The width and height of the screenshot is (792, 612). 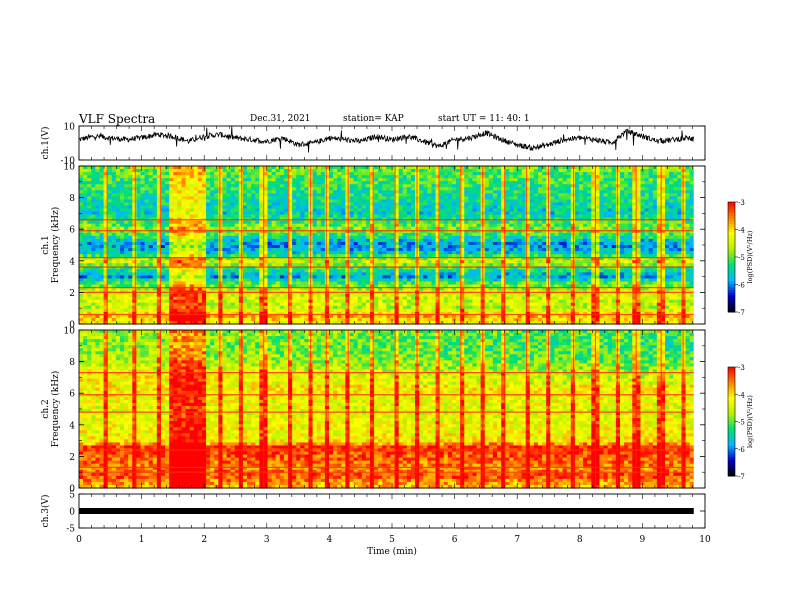 I want to click on ch2-spectrogram-cbar-tick-4: -7, so click(x=741, y=477).